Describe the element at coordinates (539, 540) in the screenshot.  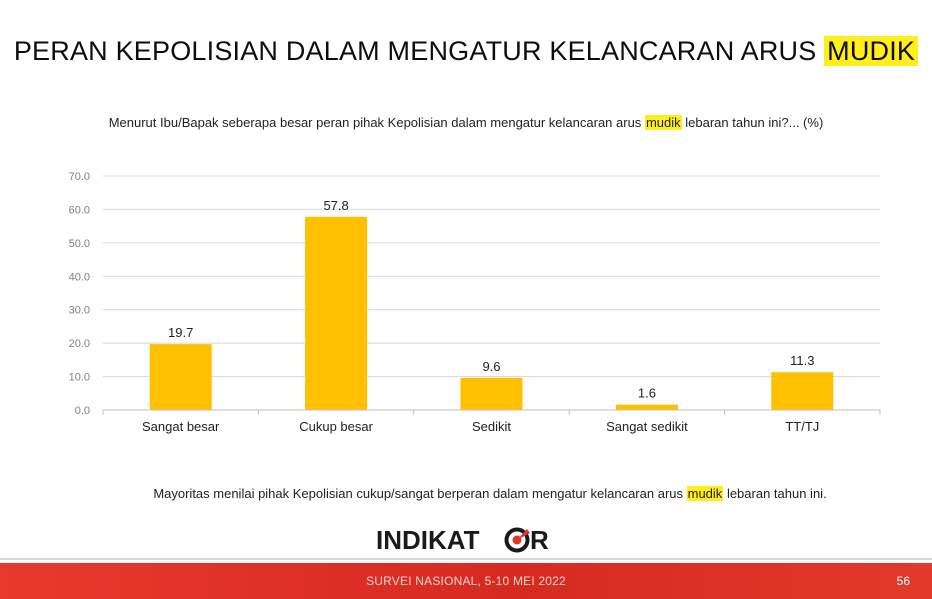
I see `logo-text-right: R` at that location.